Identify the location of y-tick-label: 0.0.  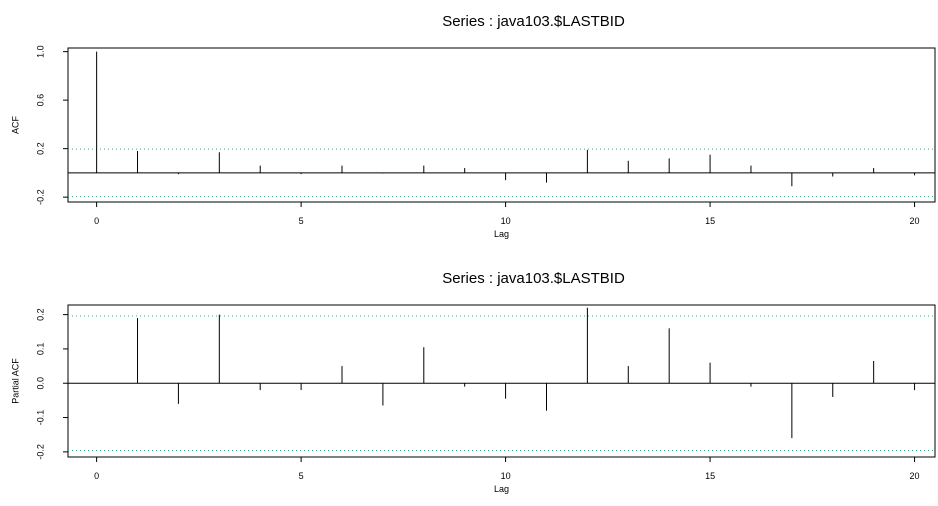
(40, 383).